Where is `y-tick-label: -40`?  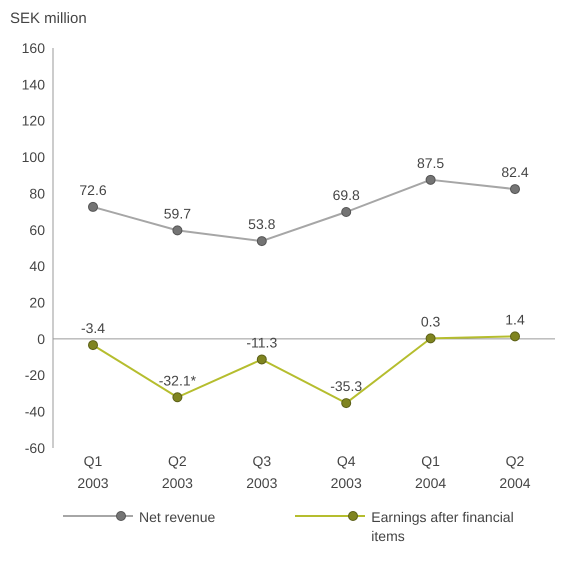 y-tick-label: -40 is located at coordinates (35, 412).